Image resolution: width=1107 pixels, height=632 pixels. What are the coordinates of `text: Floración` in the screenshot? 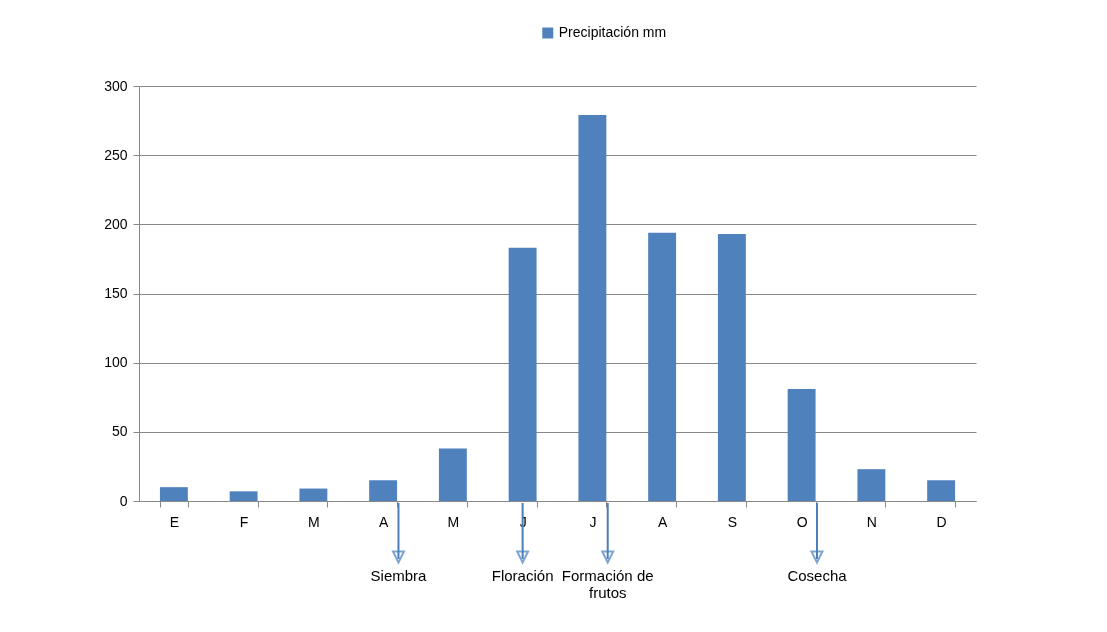 It's located at (522, 575).